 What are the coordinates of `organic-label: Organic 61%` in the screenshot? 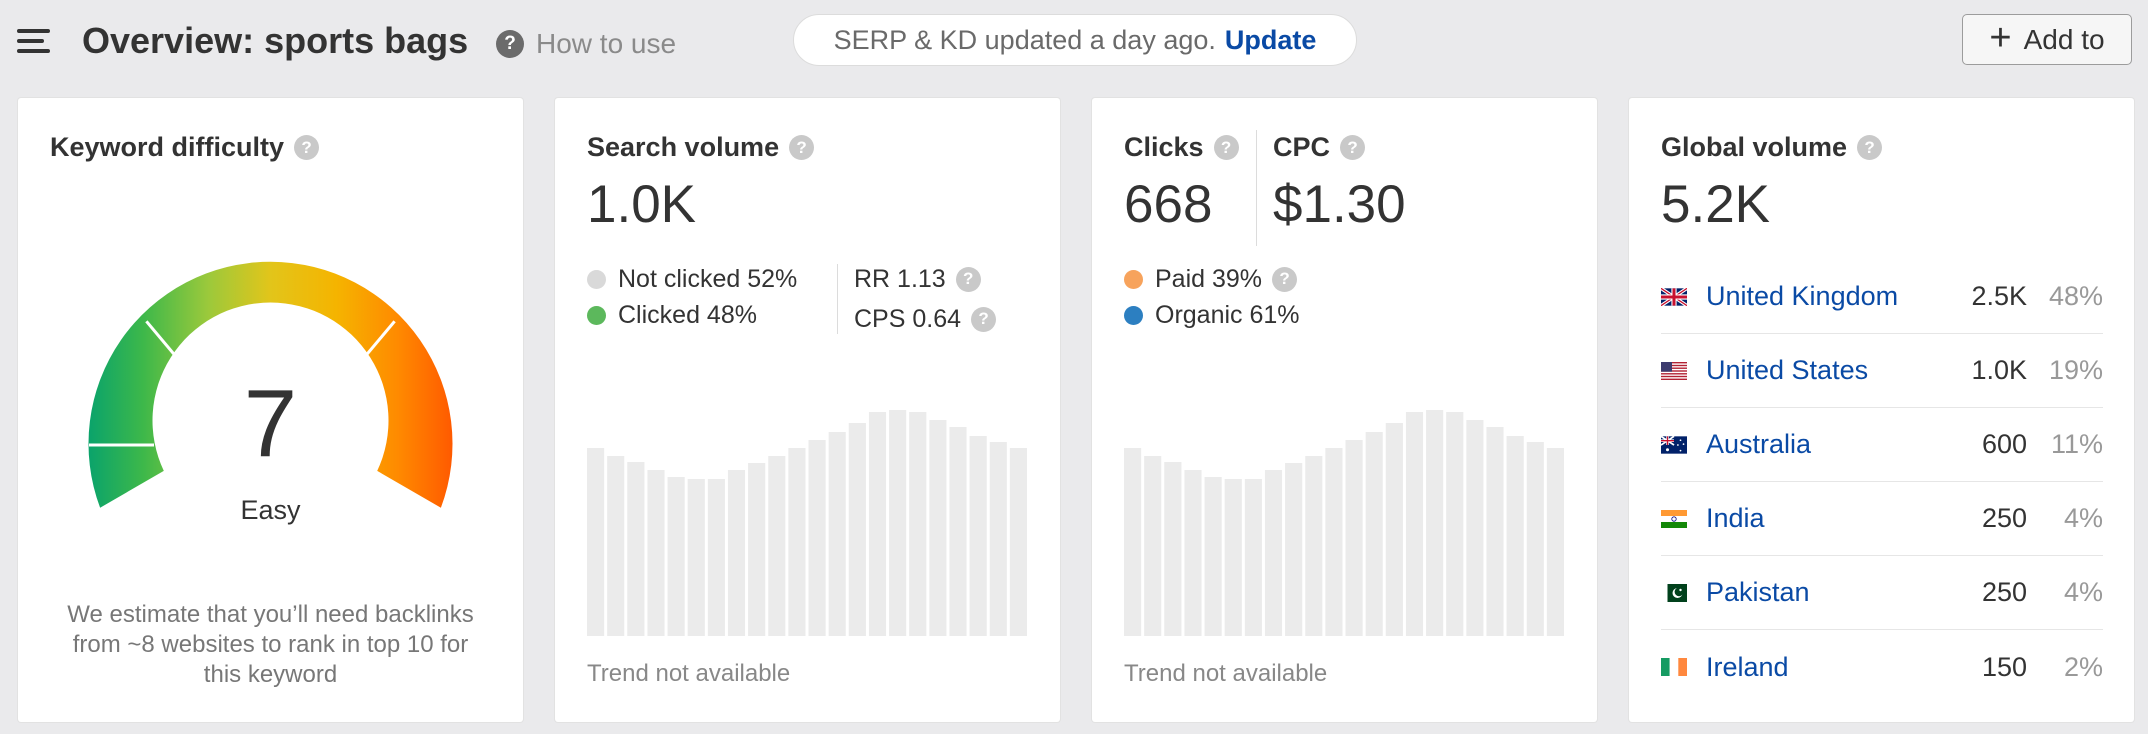 It's located at (1227, 314).